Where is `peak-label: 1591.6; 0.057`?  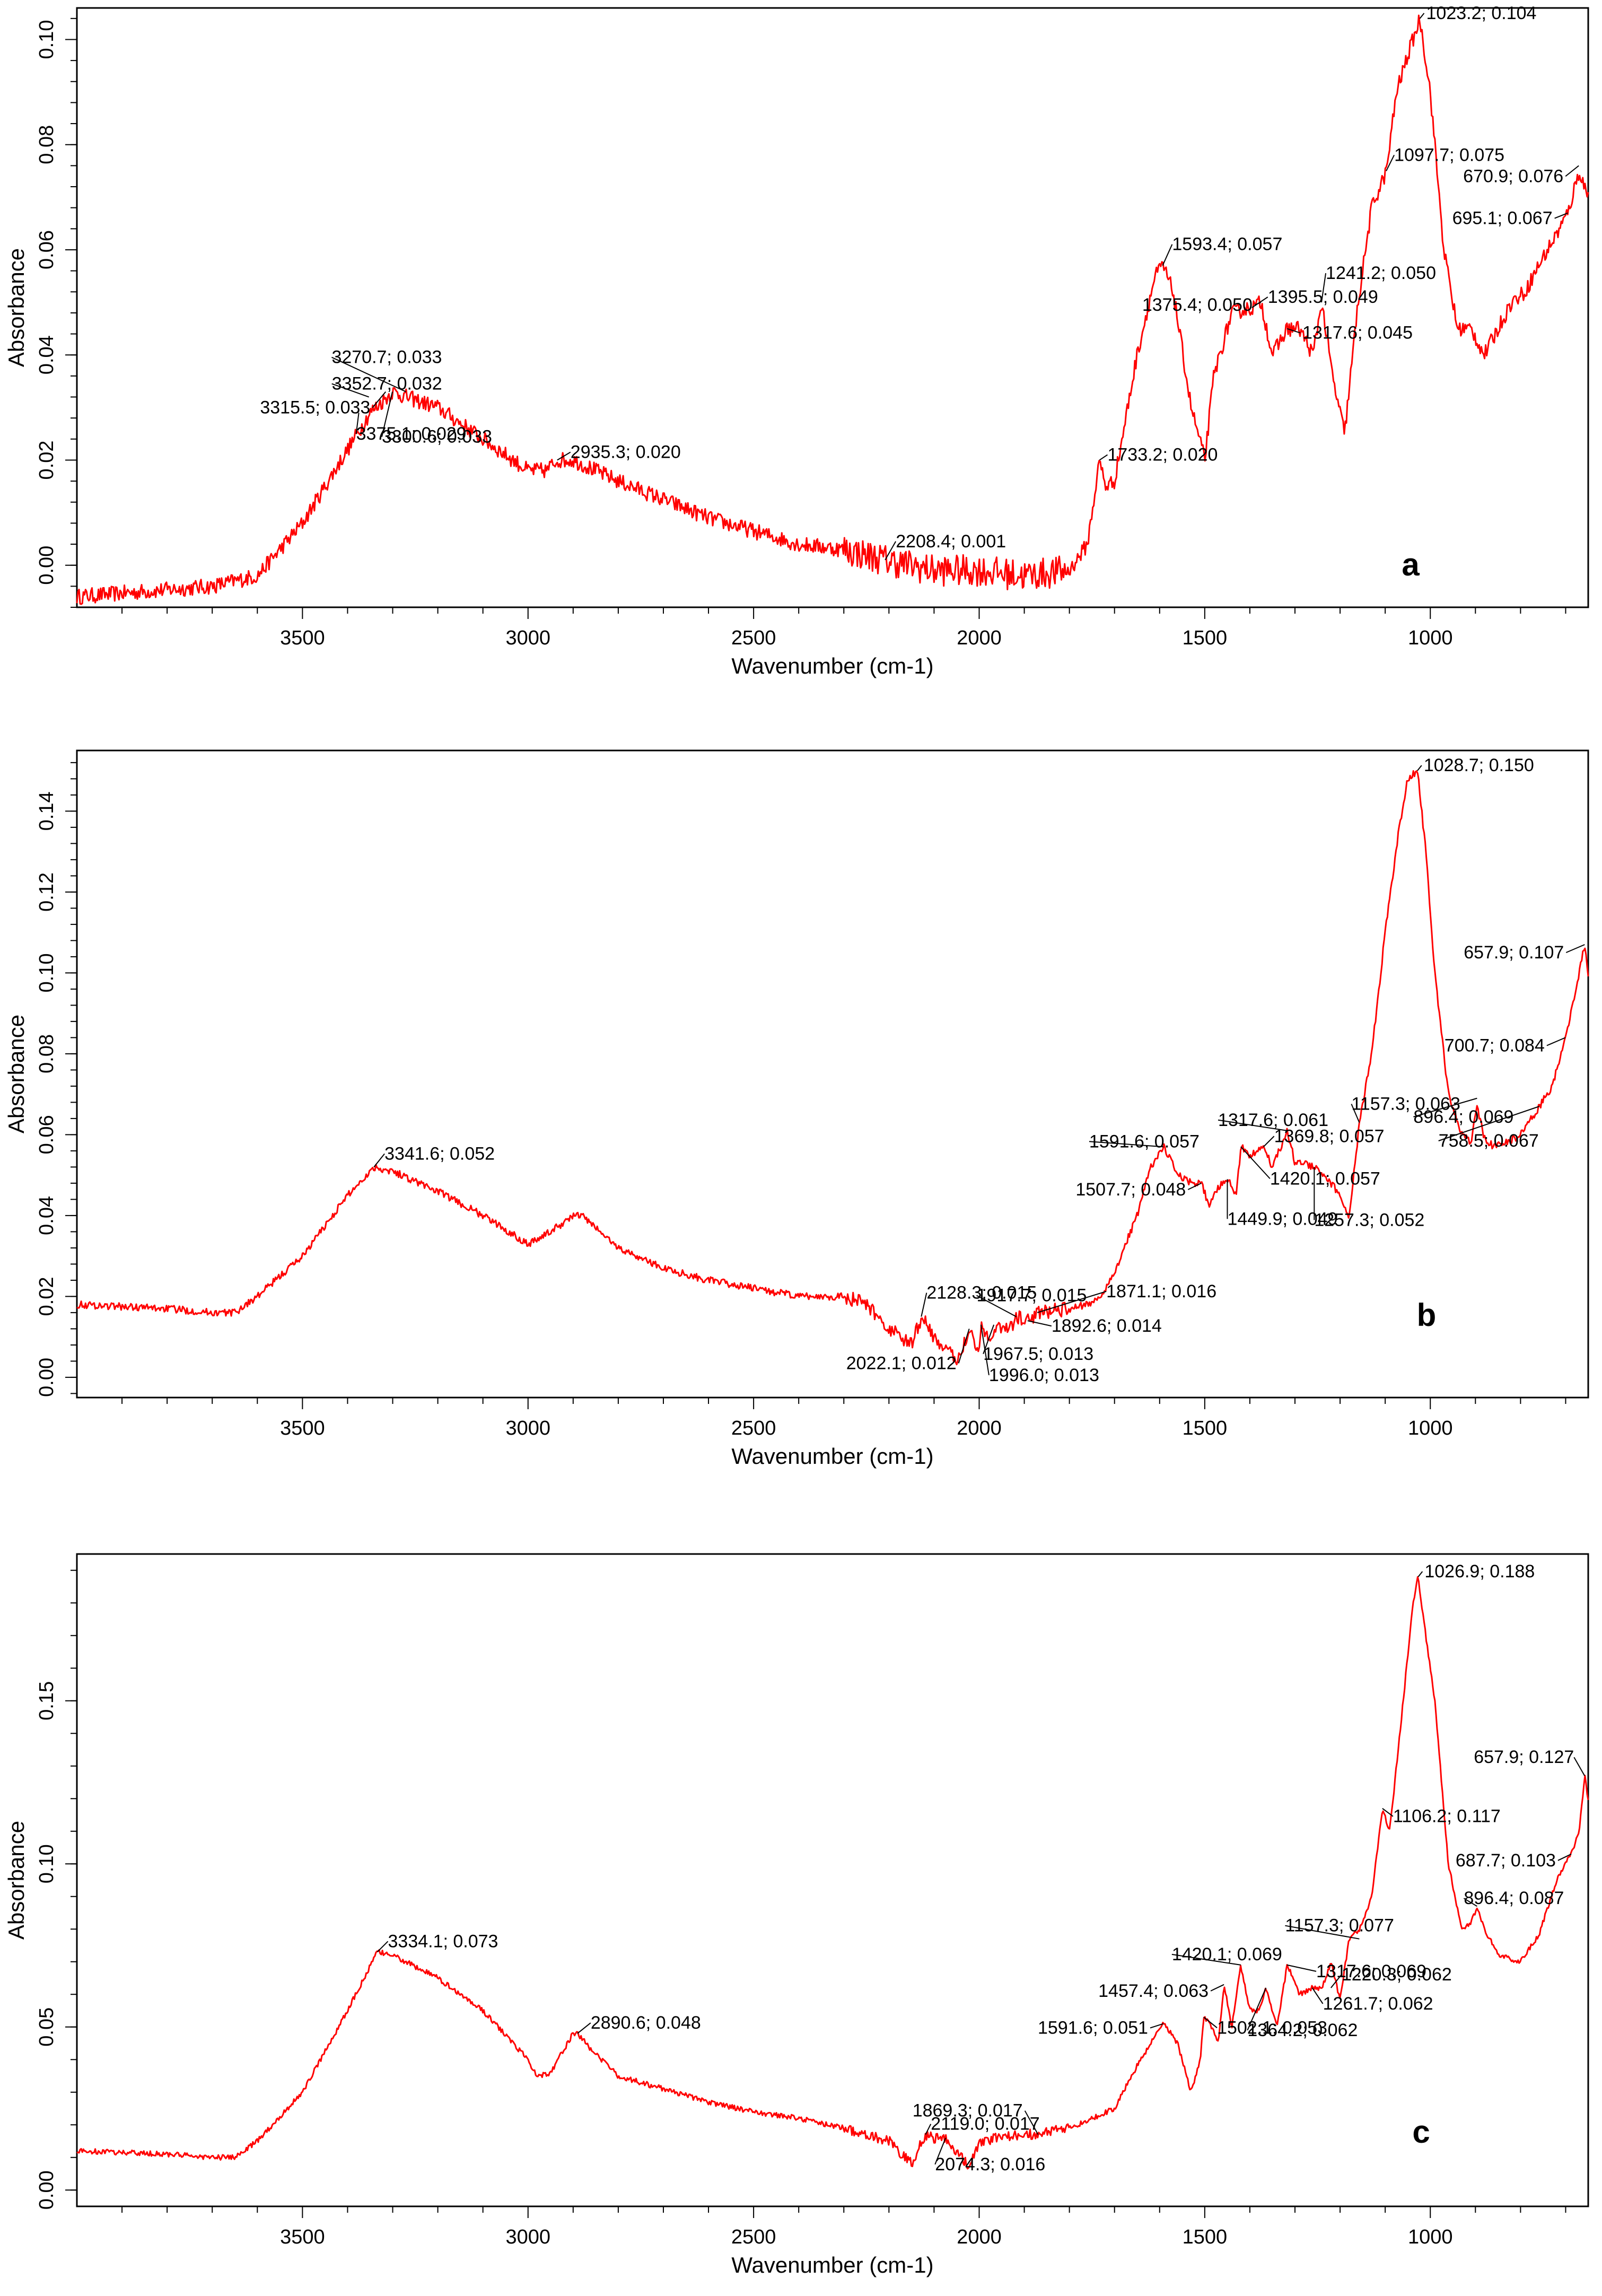 peak-label: 1591.6; 0.057 is located at coordinates (1144, 1141).